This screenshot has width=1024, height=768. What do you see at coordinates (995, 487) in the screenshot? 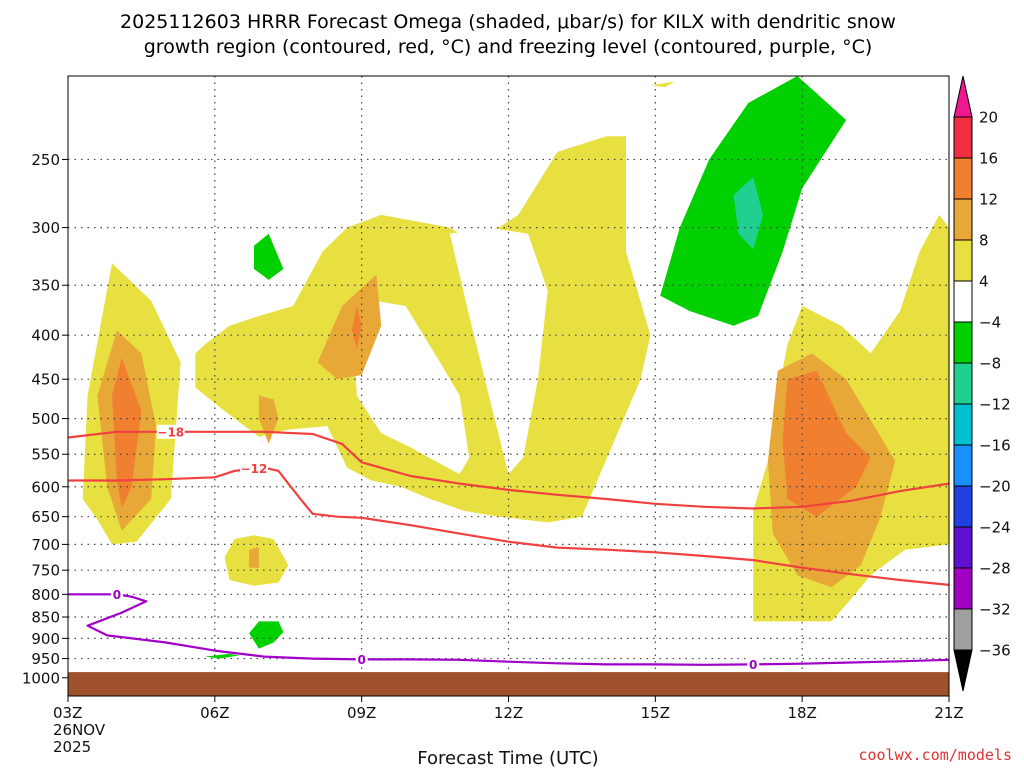
I see `colorbar-label-9: −20` at bounding box center [995, 487].